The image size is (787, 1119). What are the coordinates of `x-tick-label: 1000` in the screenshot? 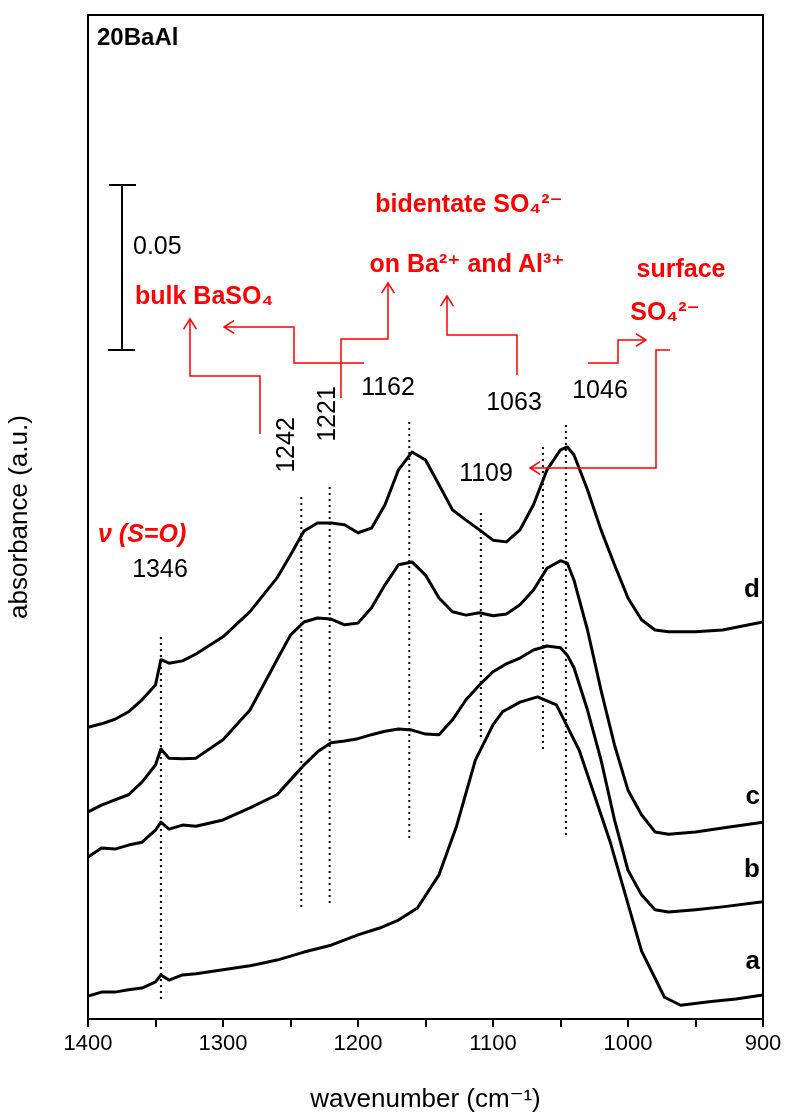 It's located at (628, 1043).